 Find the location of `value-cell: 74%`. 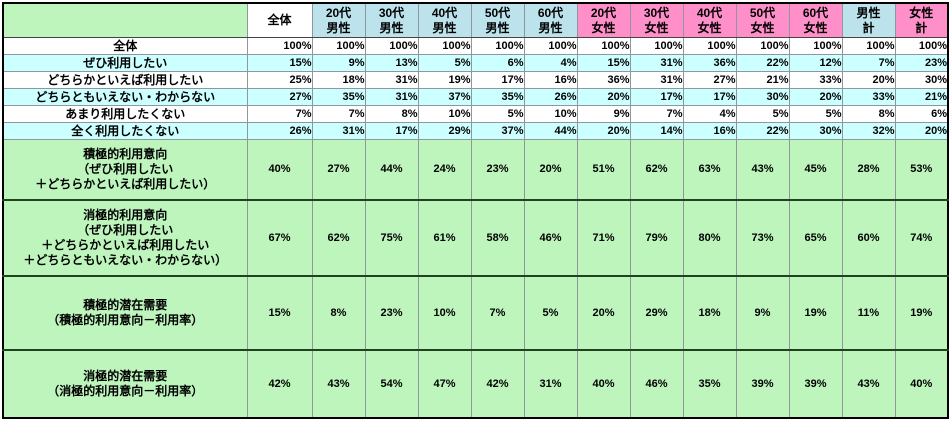

value-cell: 74% is located at coordinates (921, 237).